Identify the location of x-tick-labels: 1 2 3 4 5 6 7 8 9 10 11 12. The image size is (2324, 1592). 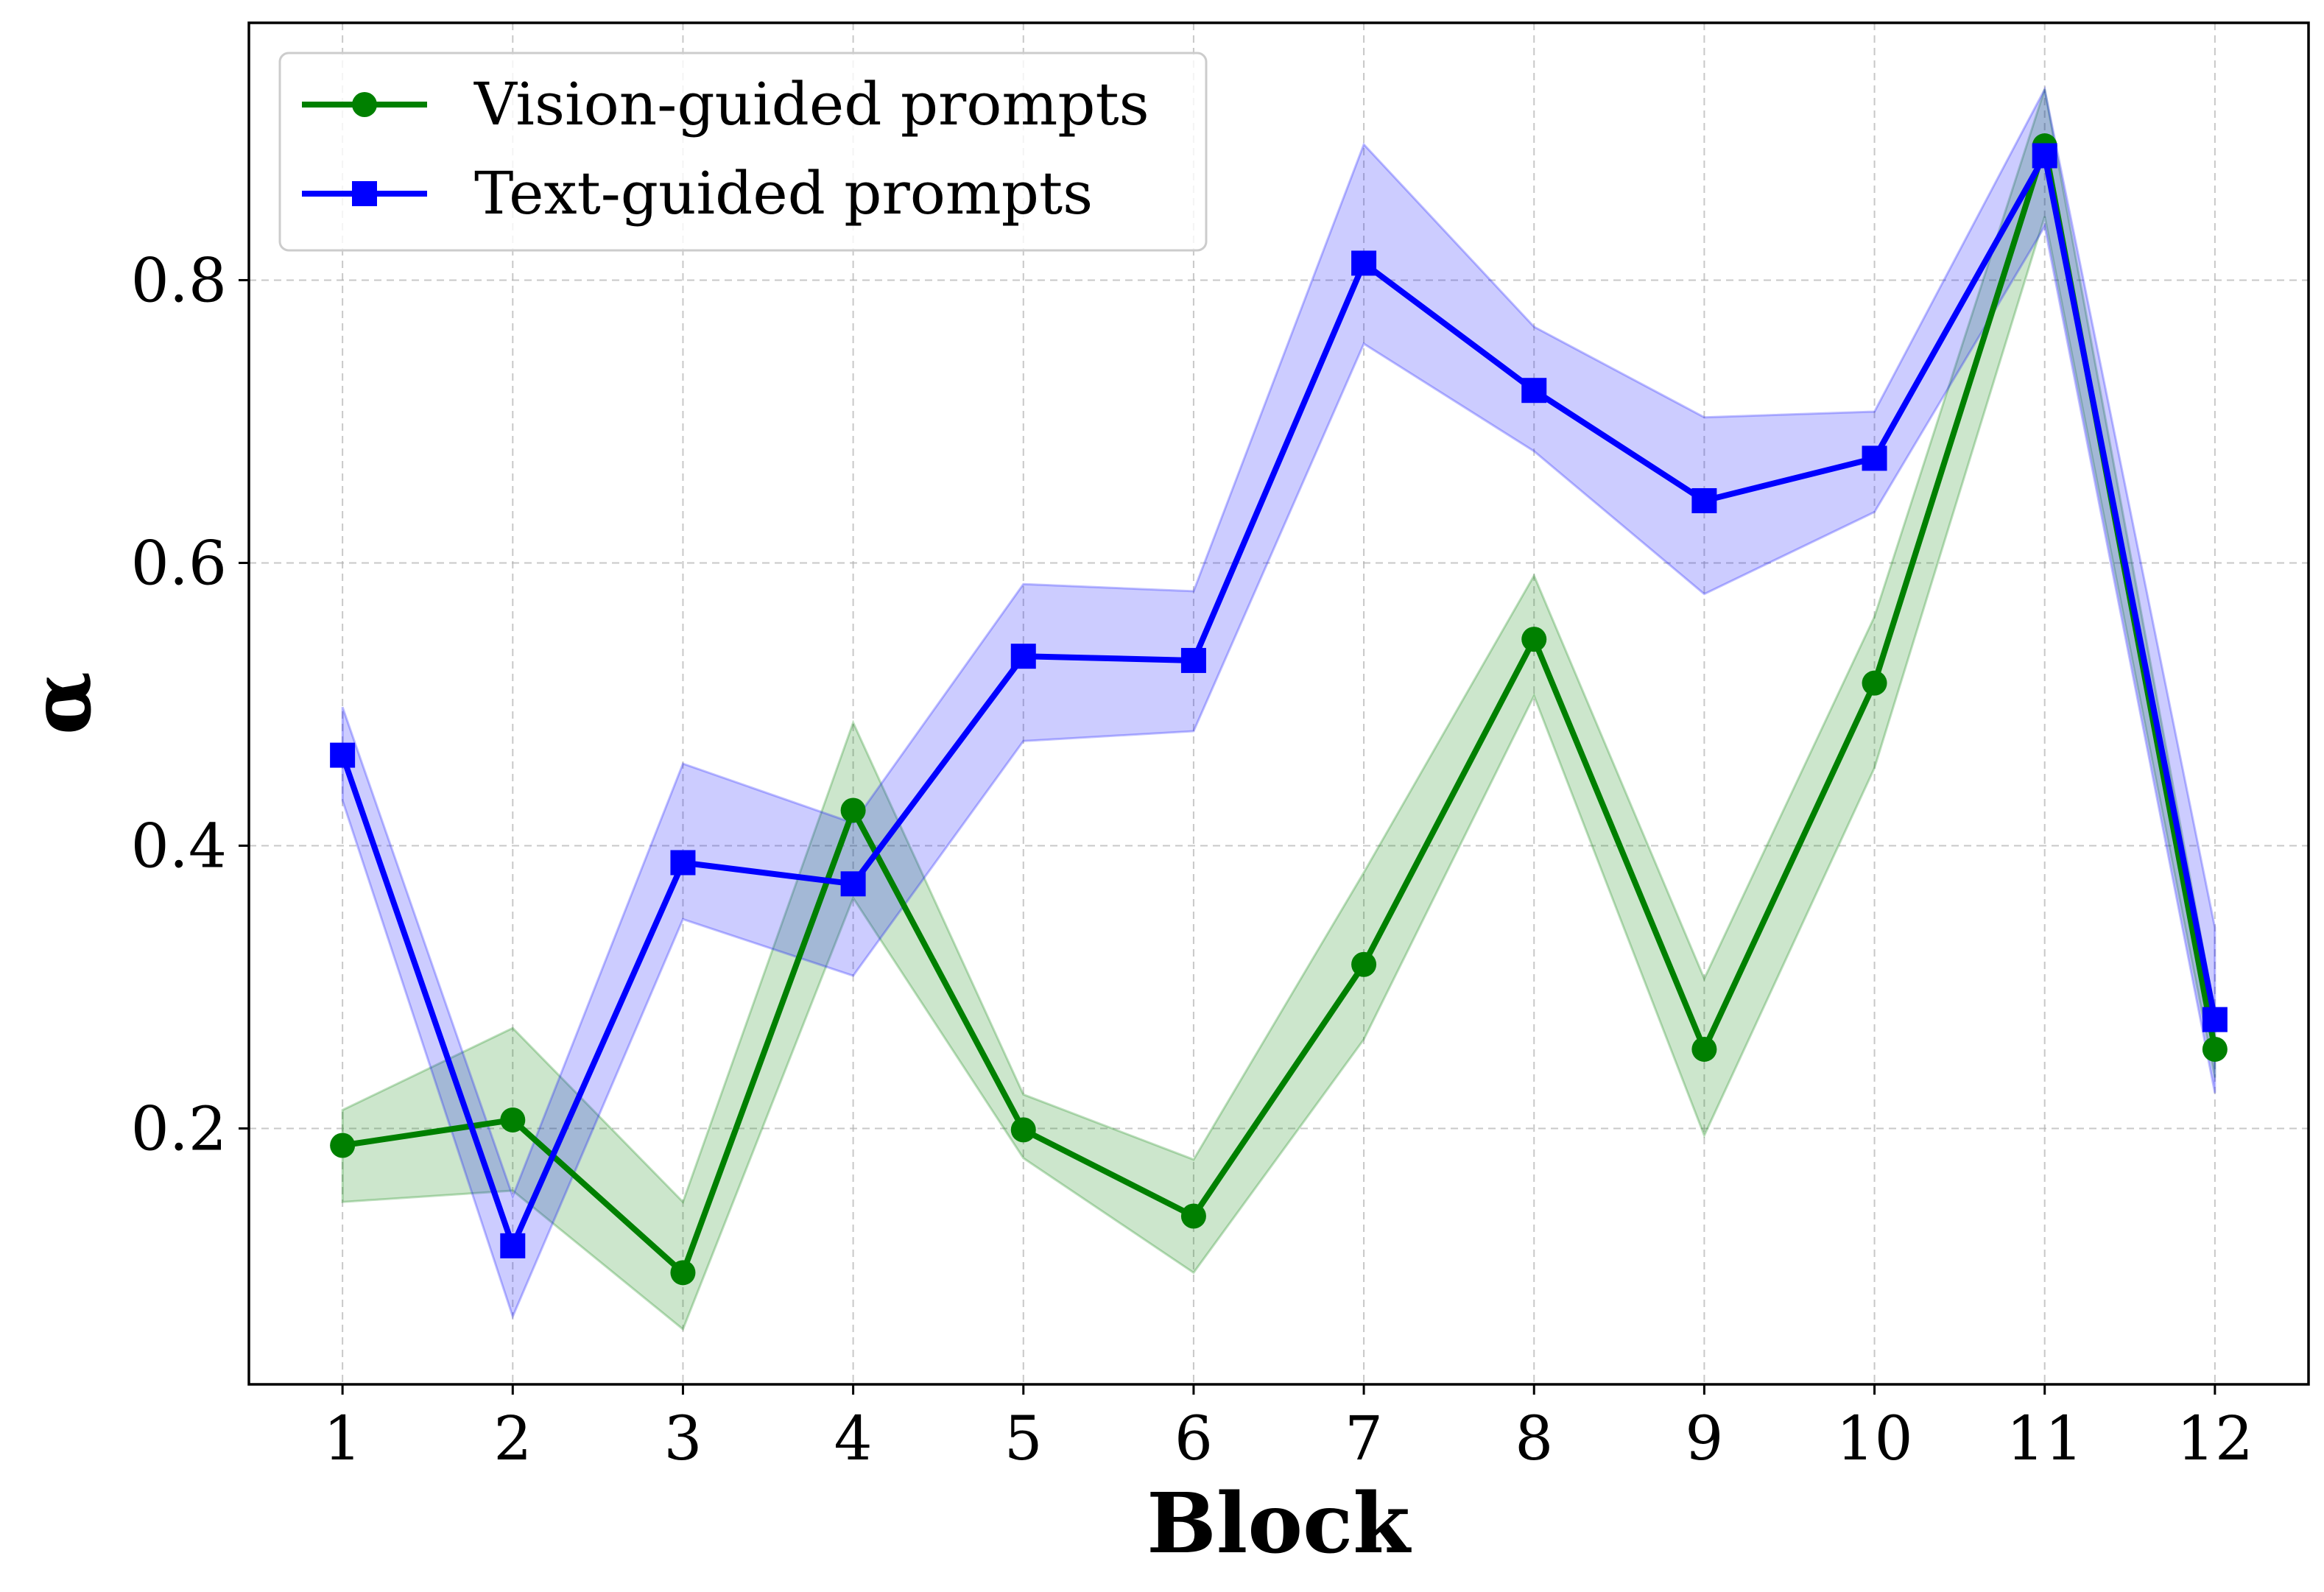
(1288, 1439).